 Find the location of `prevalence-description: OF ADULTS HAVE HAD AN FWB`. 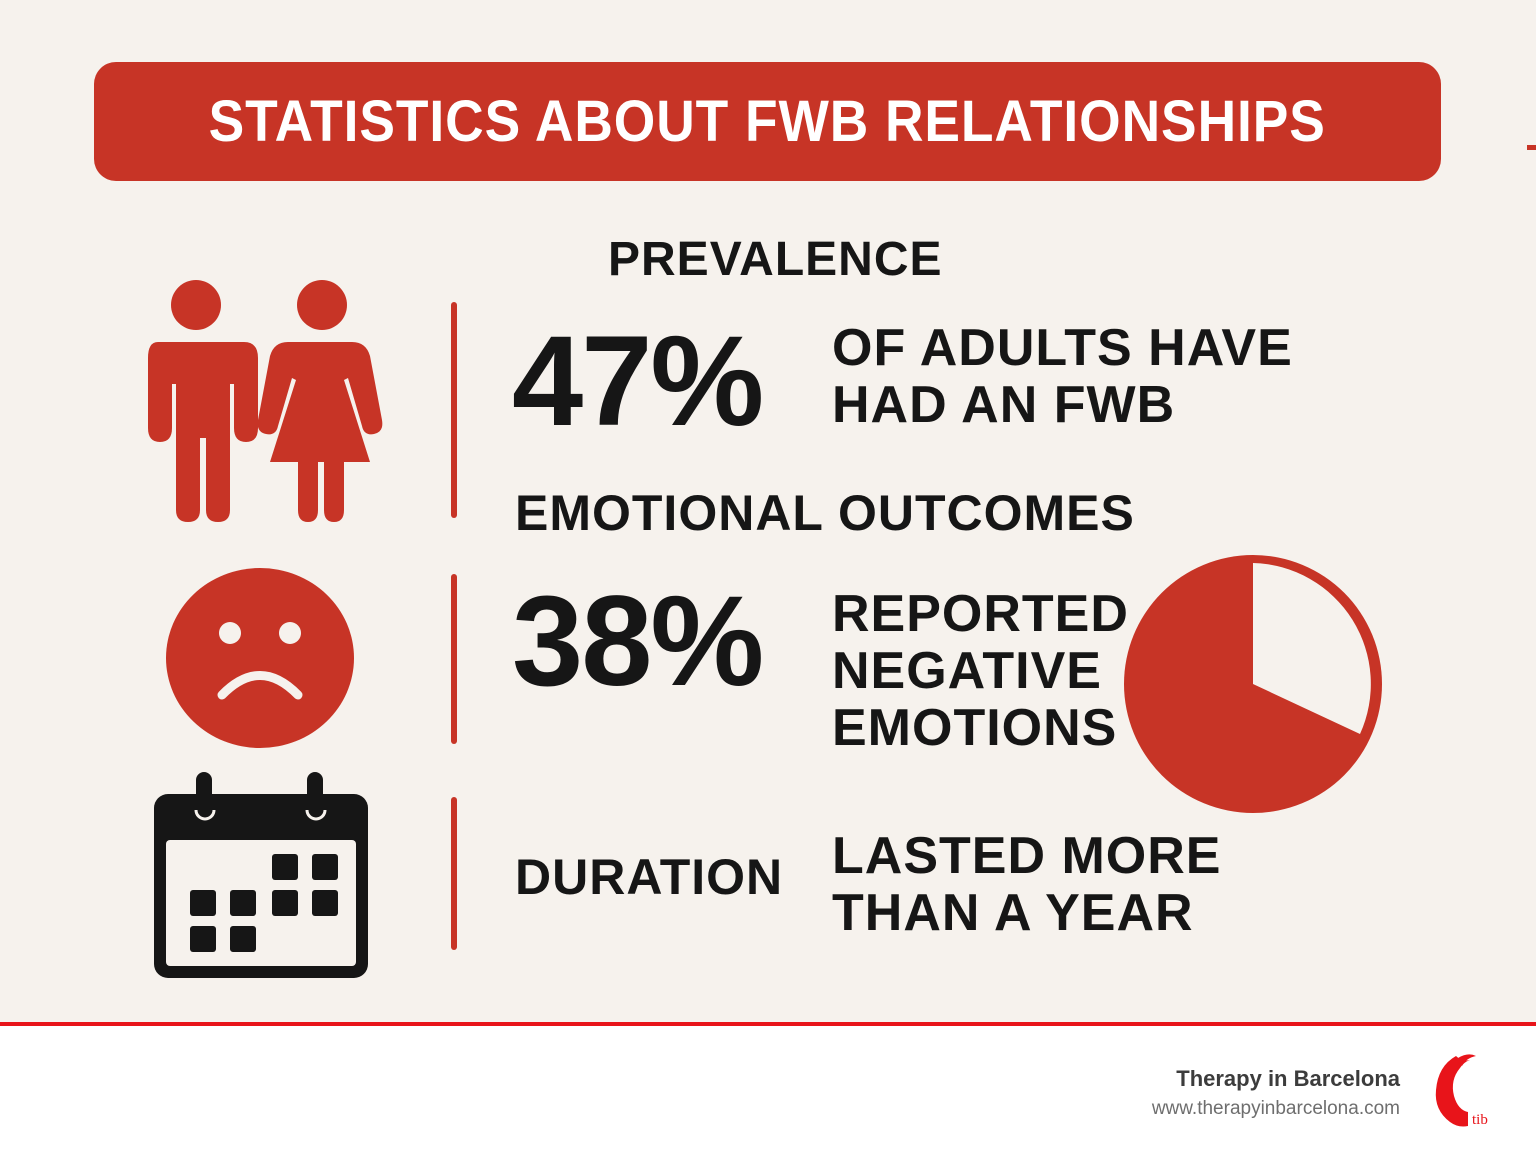

prevalence-description: OF ADULTS HAVE HAD AN FWB is located at coordinates (1062, 377).